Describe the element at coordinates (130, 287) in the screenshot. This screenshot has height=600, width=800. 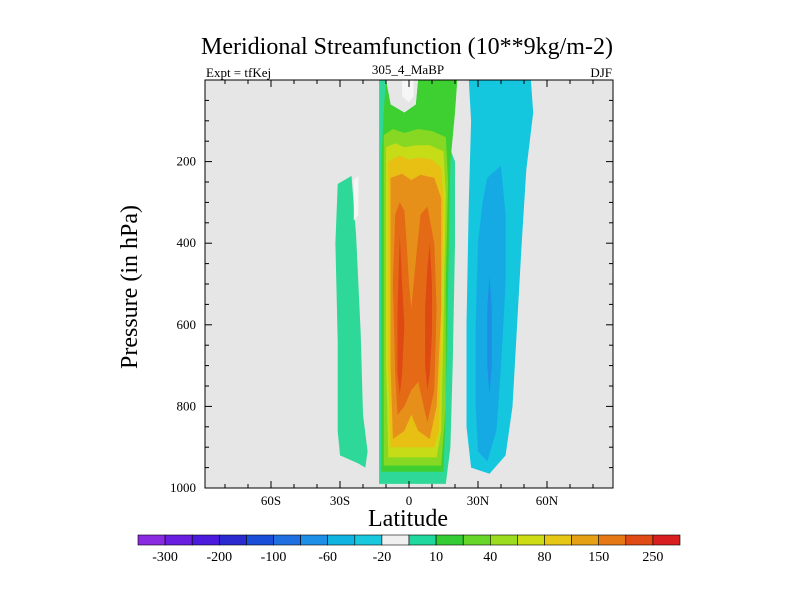
I see `y-axis-label: Pressure (in hPa)` at that location.